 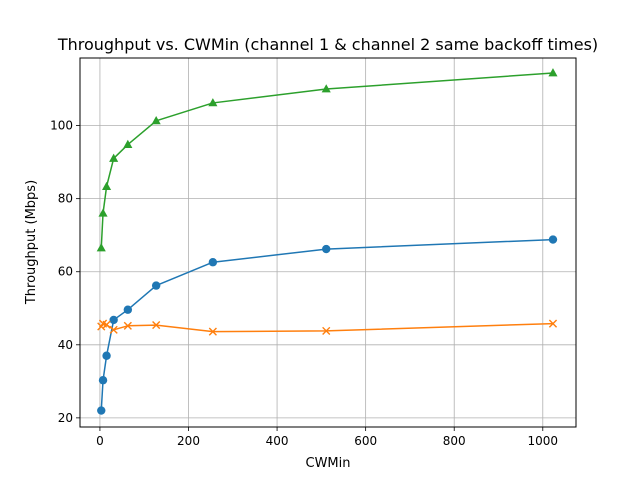 I want to click on x-tick-label: 1000, so click(x=543, y=441).